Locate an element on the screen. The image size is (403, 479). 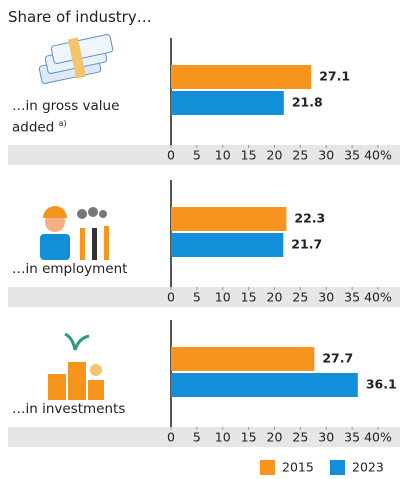
value-label: 22.3 is located at coordinates (309, 218).